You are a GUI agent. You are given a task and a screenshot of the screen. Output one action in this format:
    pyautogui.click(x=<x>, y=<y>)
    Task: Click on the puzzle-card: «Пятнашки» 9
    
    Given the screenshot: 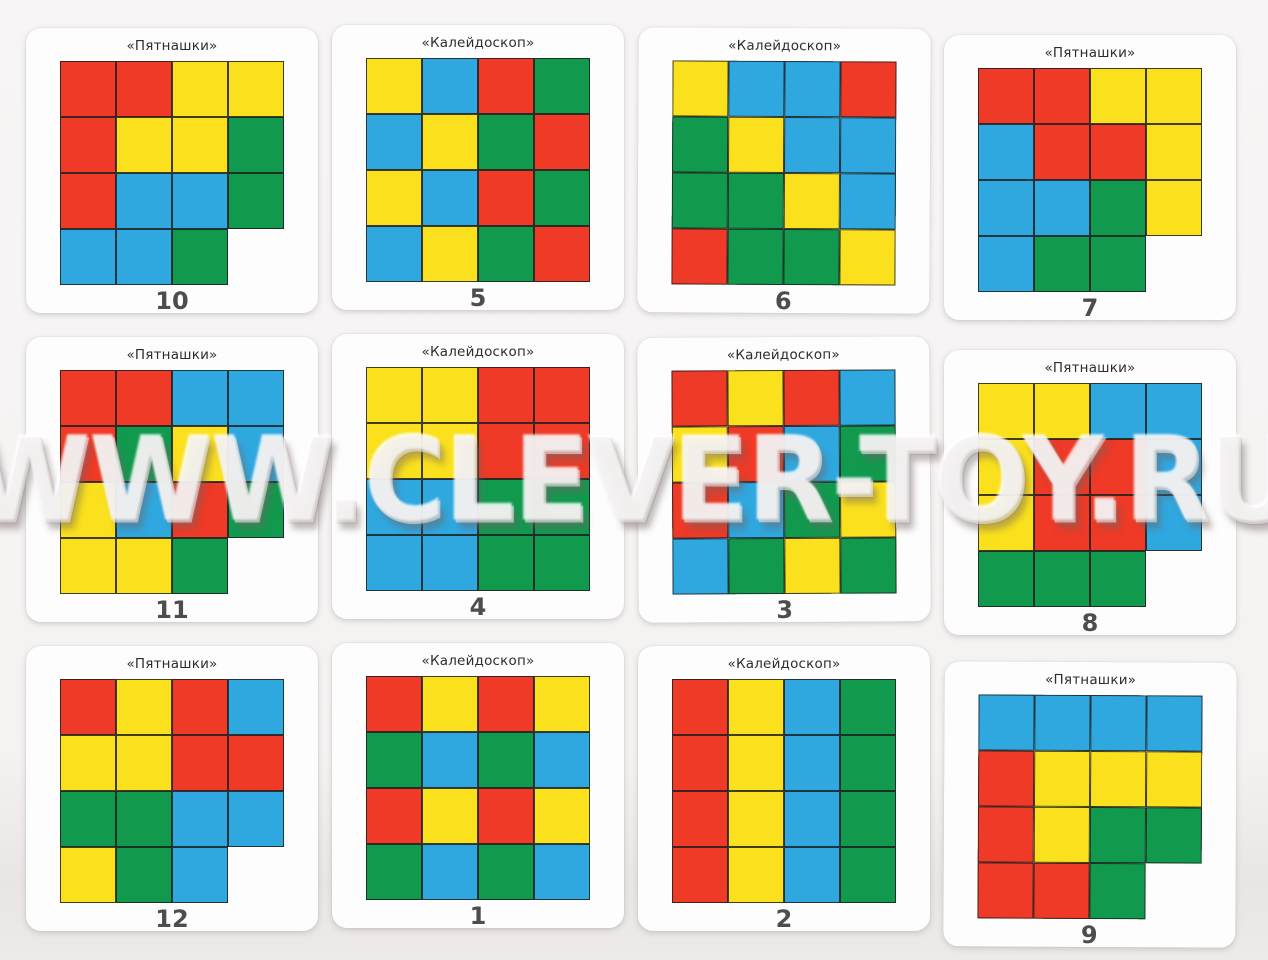 What is the action you would take?
    pyautogui.click(x=1090, y=805)
    